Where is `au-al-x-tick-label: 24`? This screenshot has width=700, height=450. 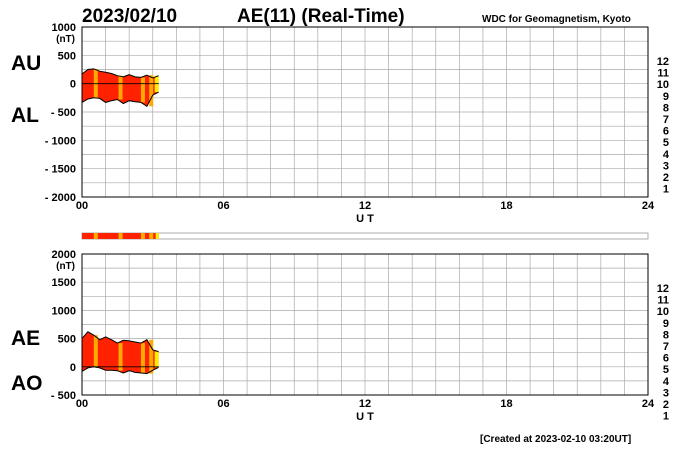 au-al-x-tick-label: 24 is located at coordinates (648, 206).